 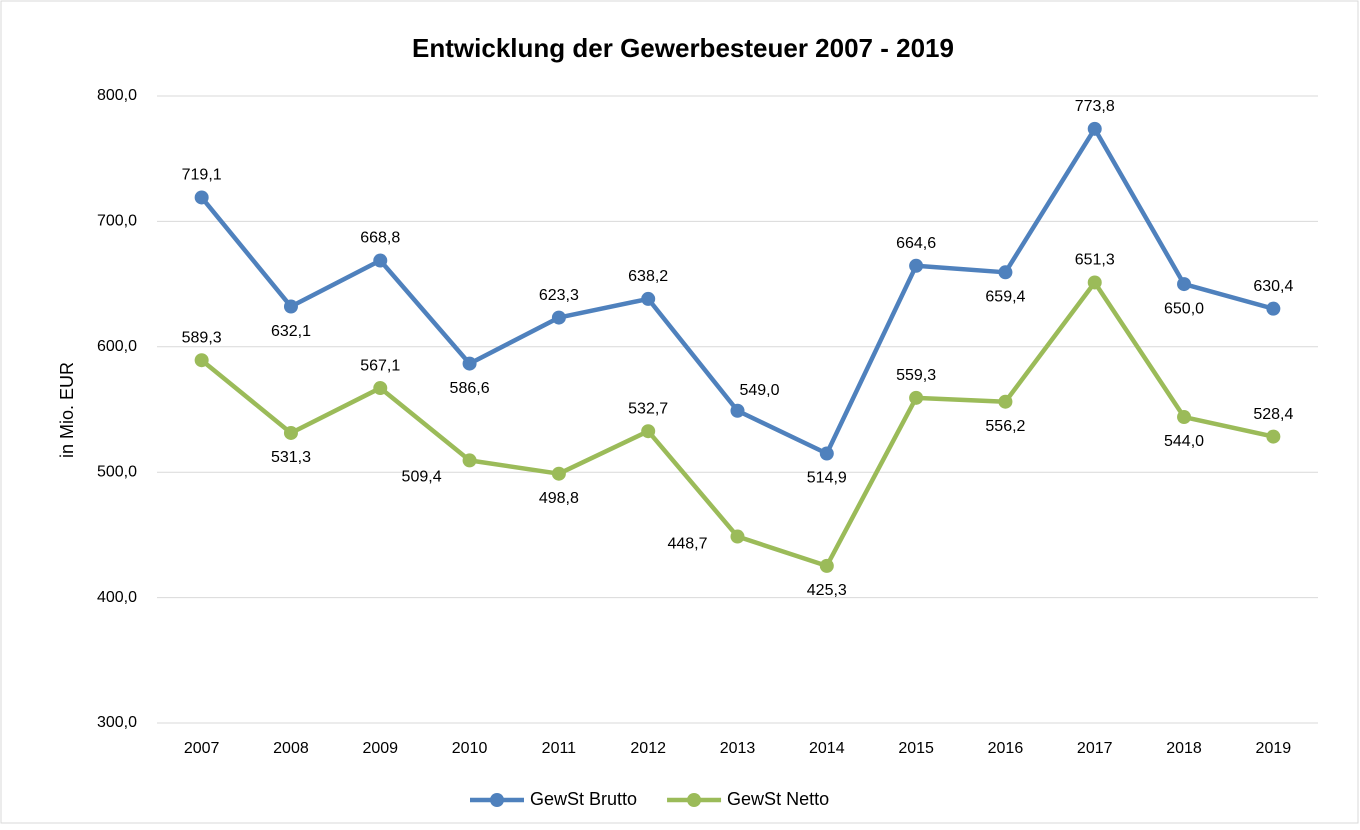 I want to click on x-tick-label: 2015, so click(x=916, y=748).